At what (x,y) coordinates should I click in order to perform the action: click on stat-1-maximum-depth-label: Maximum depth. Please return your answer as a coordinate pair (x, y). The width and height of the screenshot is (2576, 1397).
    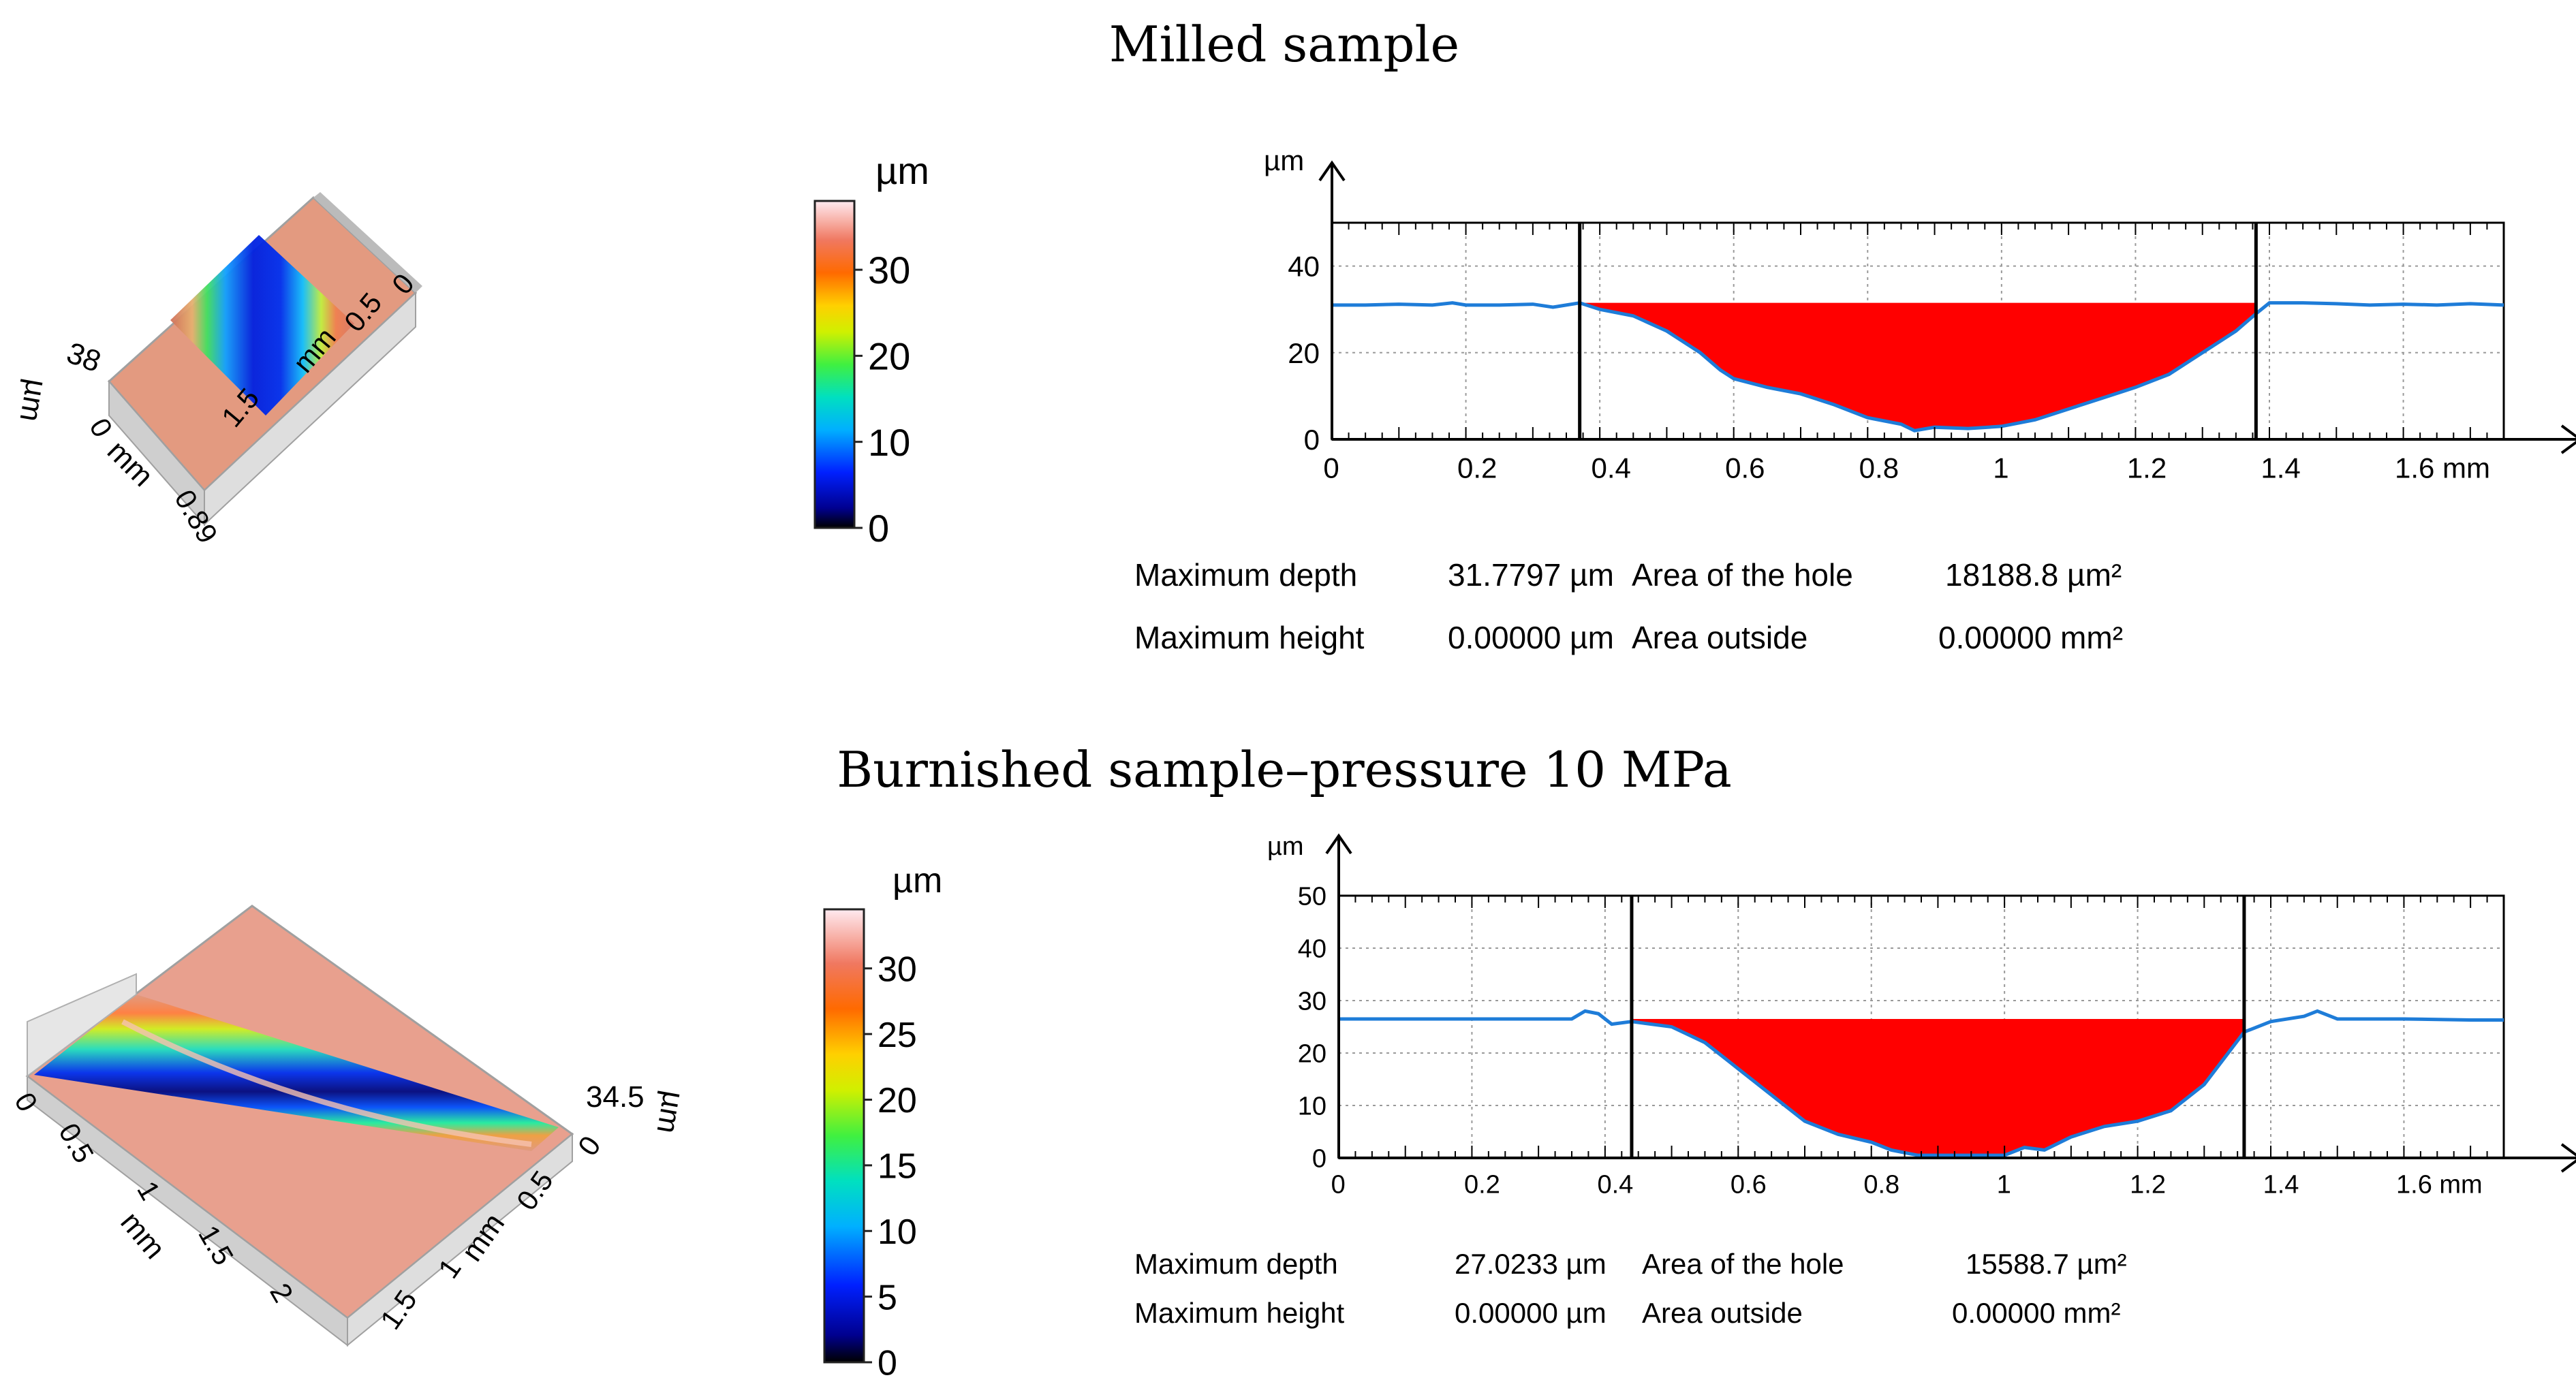
    Looking at the image, I should click on (1245, 575).